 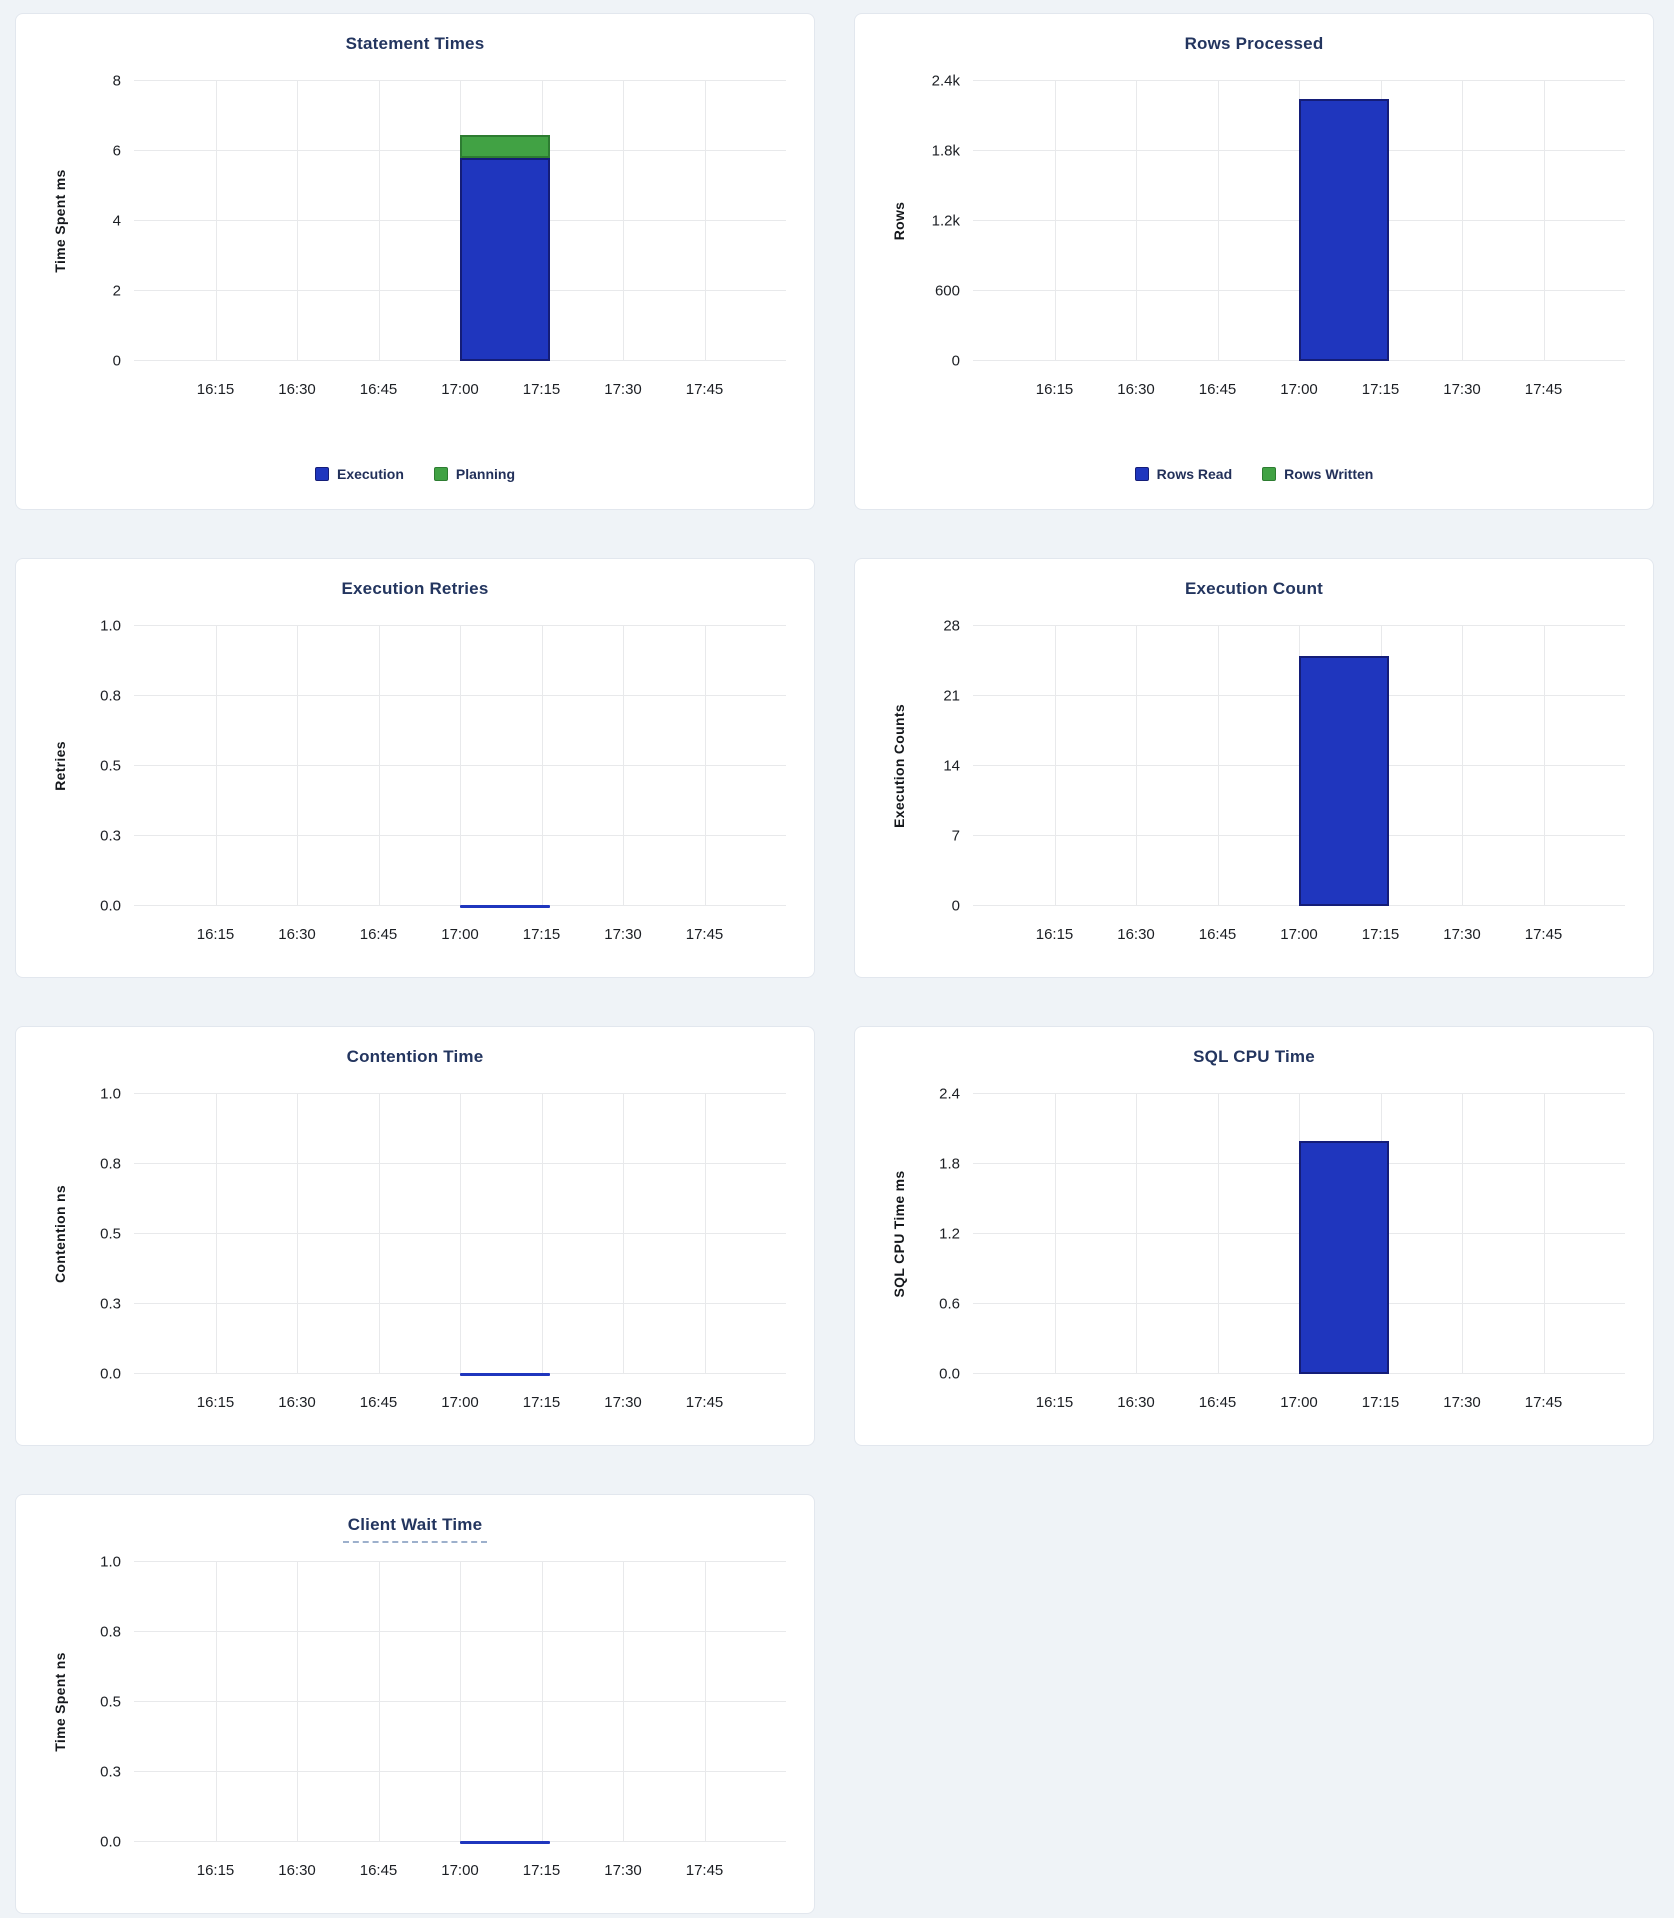 I want to click on legend: Rows Read Rows Written, so click(x=1254, y=474).